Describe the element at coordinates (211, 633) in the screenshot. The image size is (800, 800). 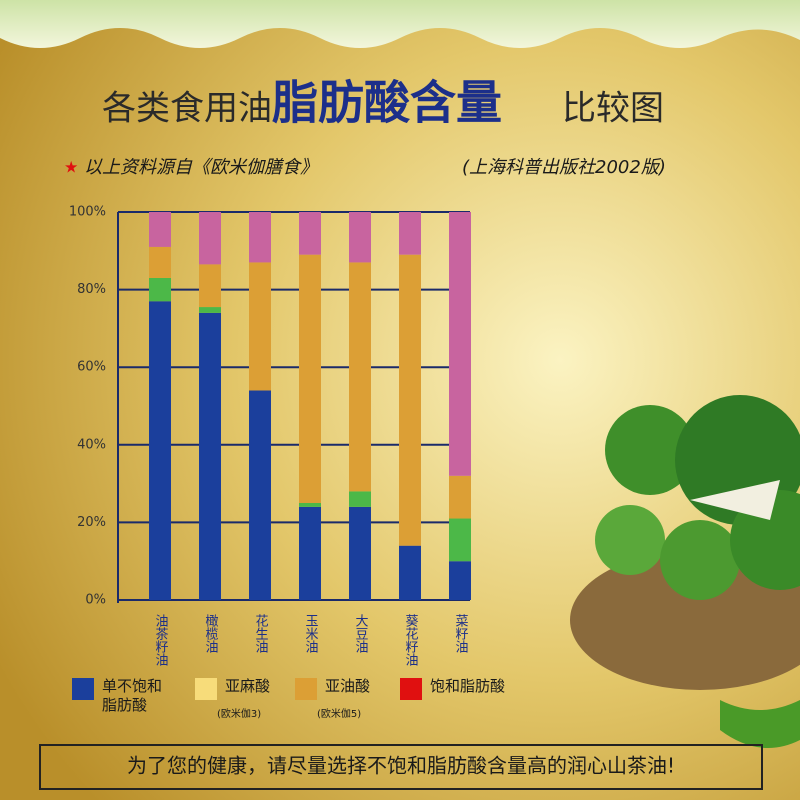
I see `x-tick-label: 橄榄油` at that location.